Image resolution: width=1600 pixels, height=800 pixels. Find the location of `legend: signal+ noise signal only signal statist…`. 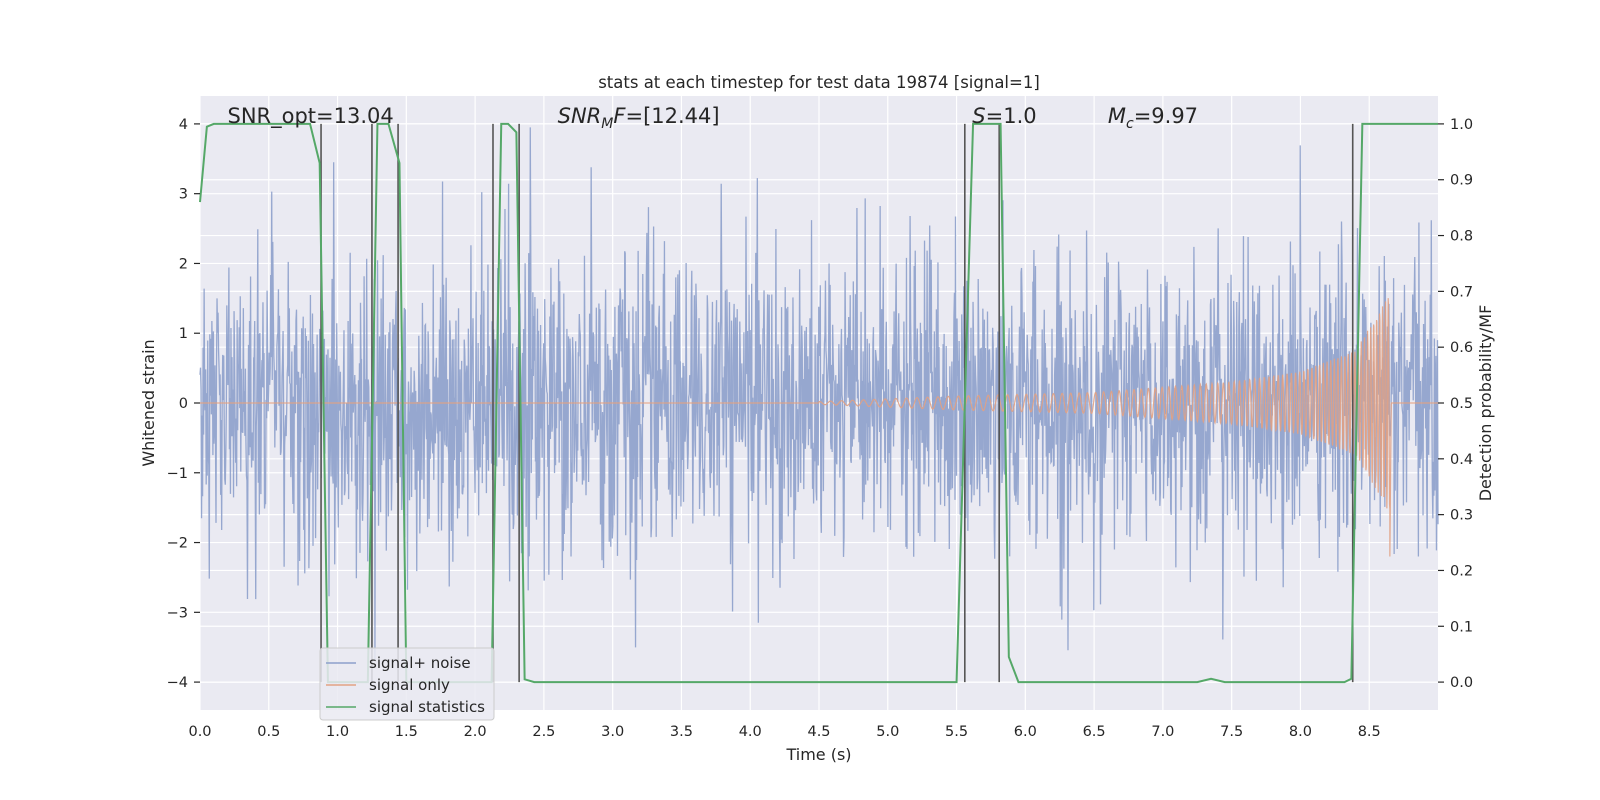

legend: signal+ noise signal only signal statist… is located at coordinates (407, 684).